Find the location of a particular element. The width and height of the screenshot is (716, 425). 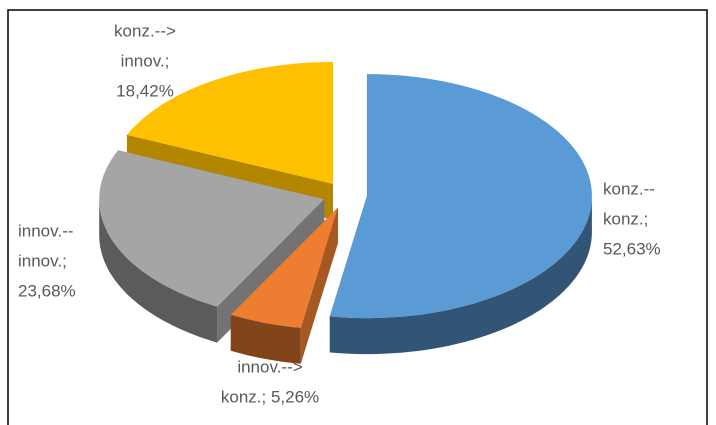

data-label: 52,63% is located at coordinates (632, 248).